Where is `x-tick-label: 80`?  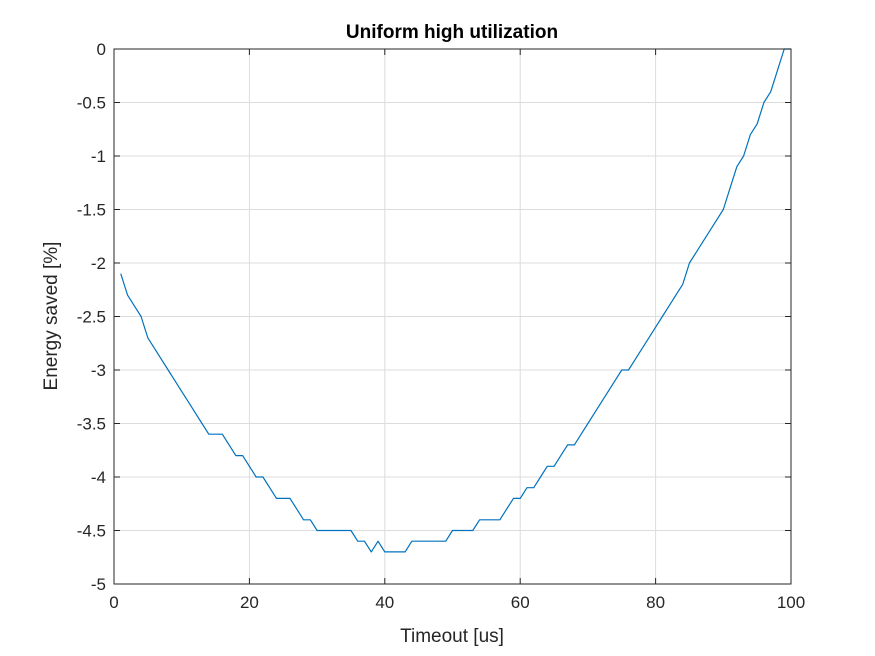
x-tick-label: 80 is located at coordinates (655, 602).